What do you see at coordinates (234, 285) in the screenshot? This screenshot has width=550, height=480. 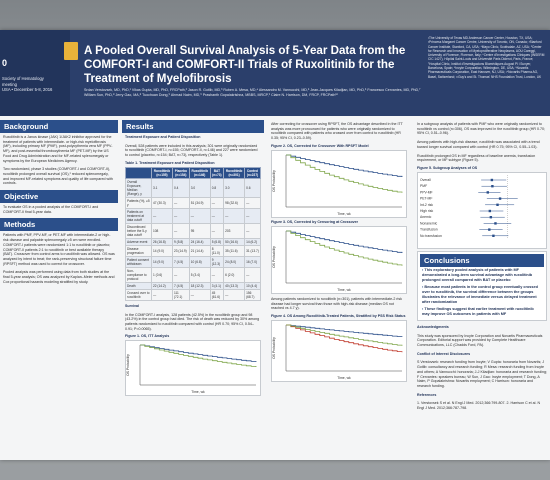 I see `table-cell: 40 (13.3)` at bounding box center [234, 285].